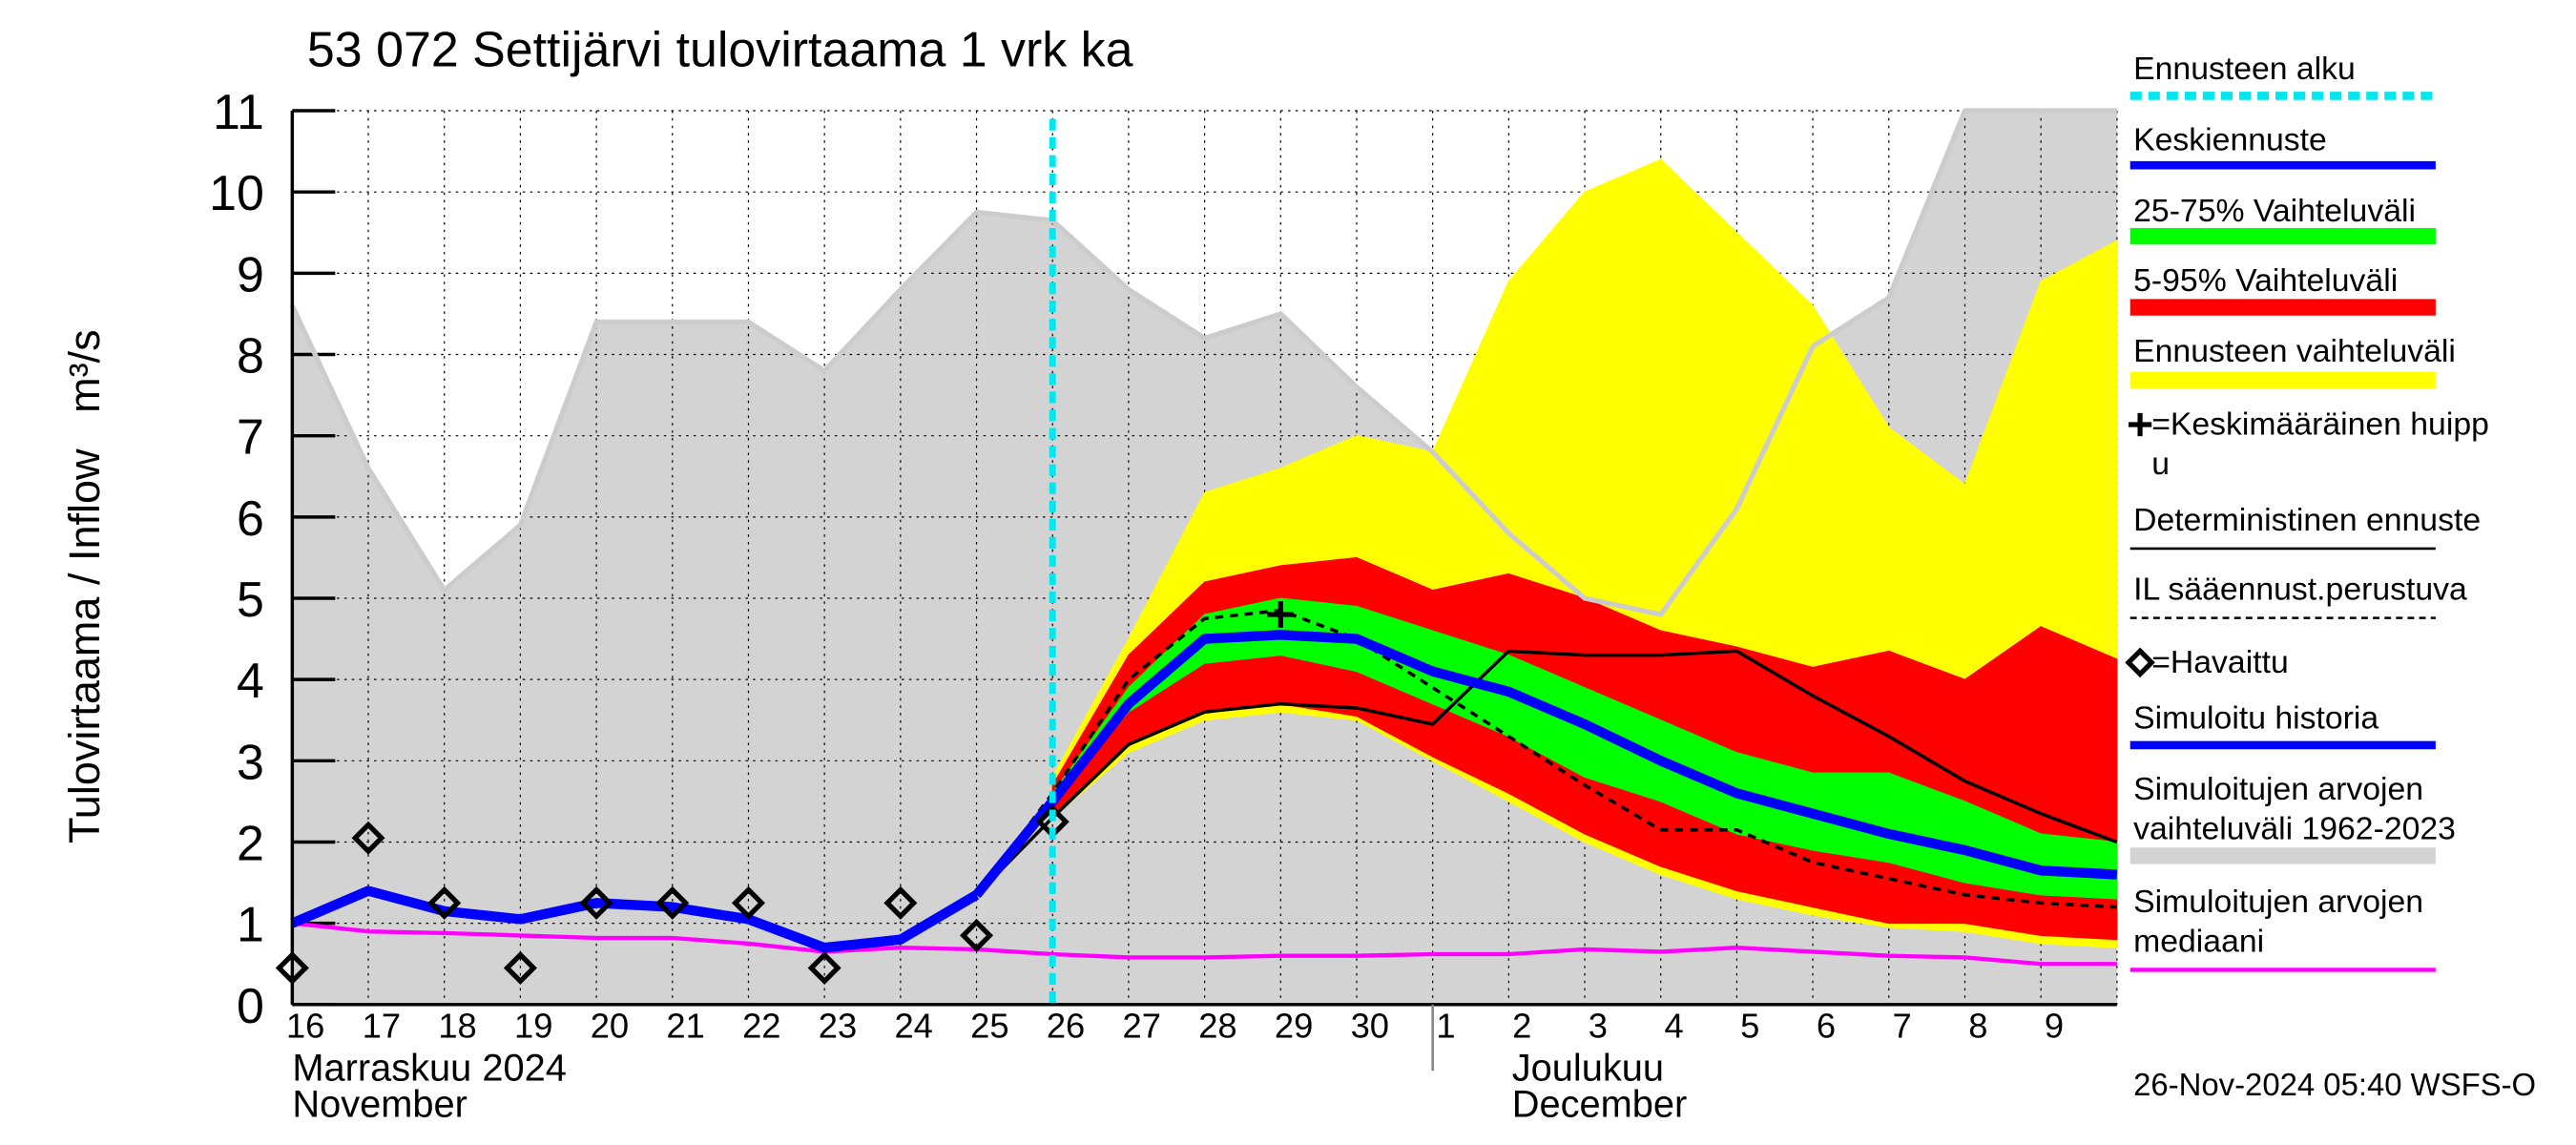 Image resolution: width=2576 pixels, height=1145 pixels. What do you see at coordinates (2054, 1025) in the screenshot?
I see `x-tick-label: 9` at bounding box center [2054, 1025].